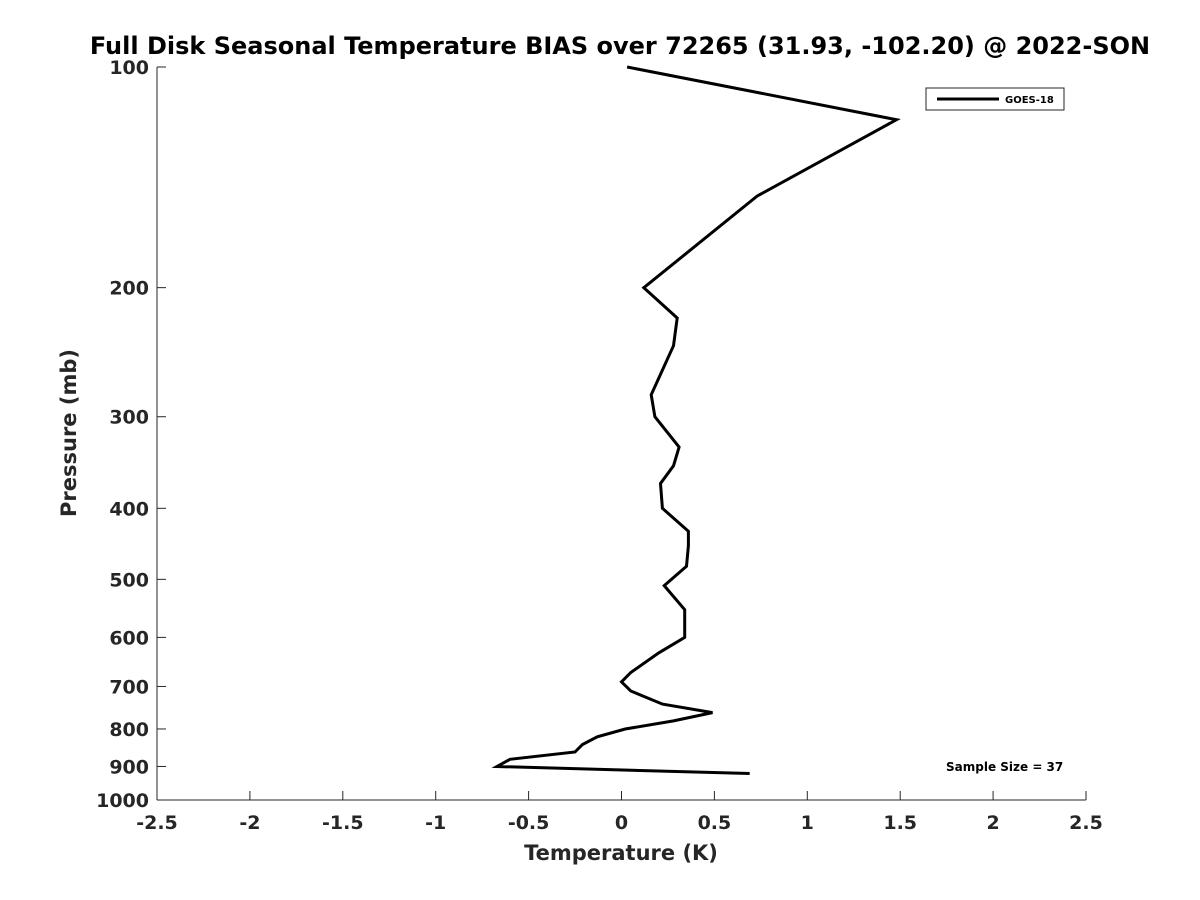 This screenshot has width=1200, height=900. What do you see at coordinates (529, 823) in the screenshot?
I see `x-tick-label: -0.5` at bounding box center [529, 823].